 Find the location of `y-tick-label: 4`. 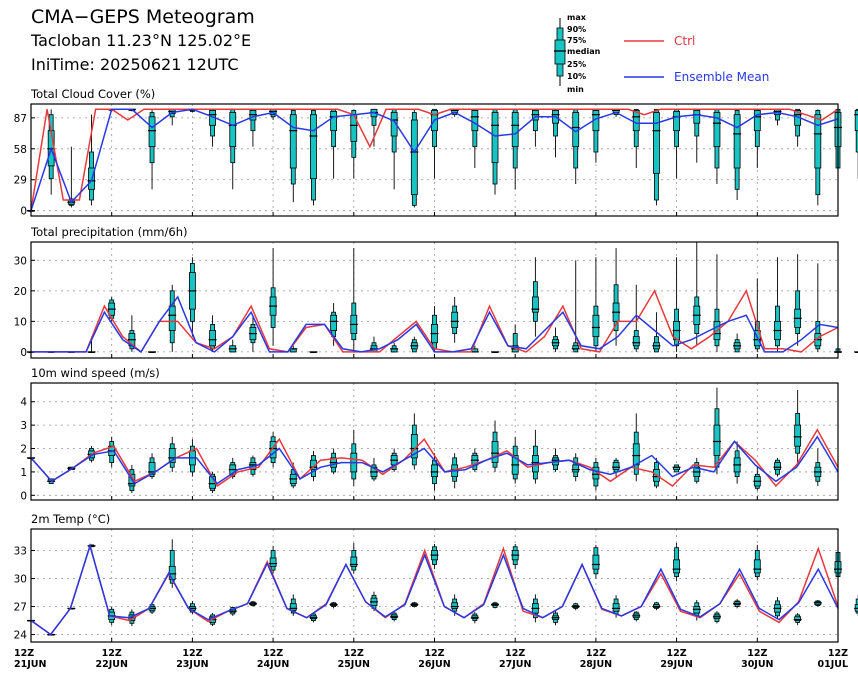

y-tick-label: 4 is located at coordinates (23, 403).